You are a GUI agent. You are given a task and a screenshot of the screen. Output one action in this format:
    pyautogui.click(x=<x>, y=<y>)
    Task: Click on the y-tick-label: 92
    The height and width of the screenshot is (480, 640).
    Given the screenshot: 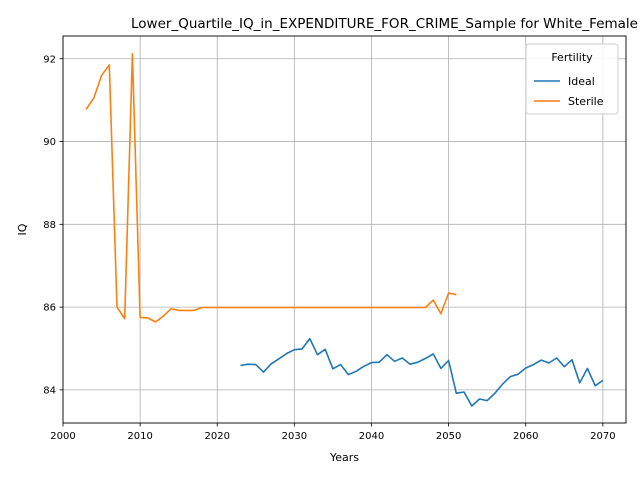 What is the action you would take?
    pyautogui.click(x=49, y=59)
    